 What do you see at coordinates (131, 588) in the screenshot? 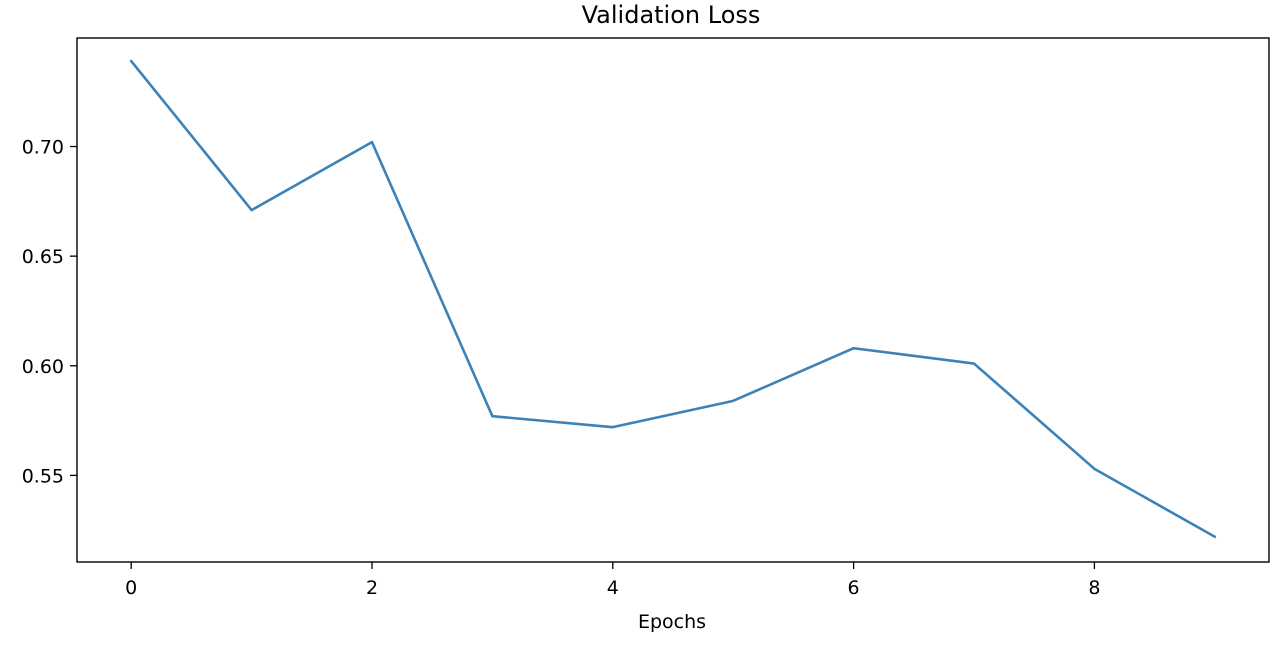
I see `x-tick-label: 0` at bounding box center [131, 588].